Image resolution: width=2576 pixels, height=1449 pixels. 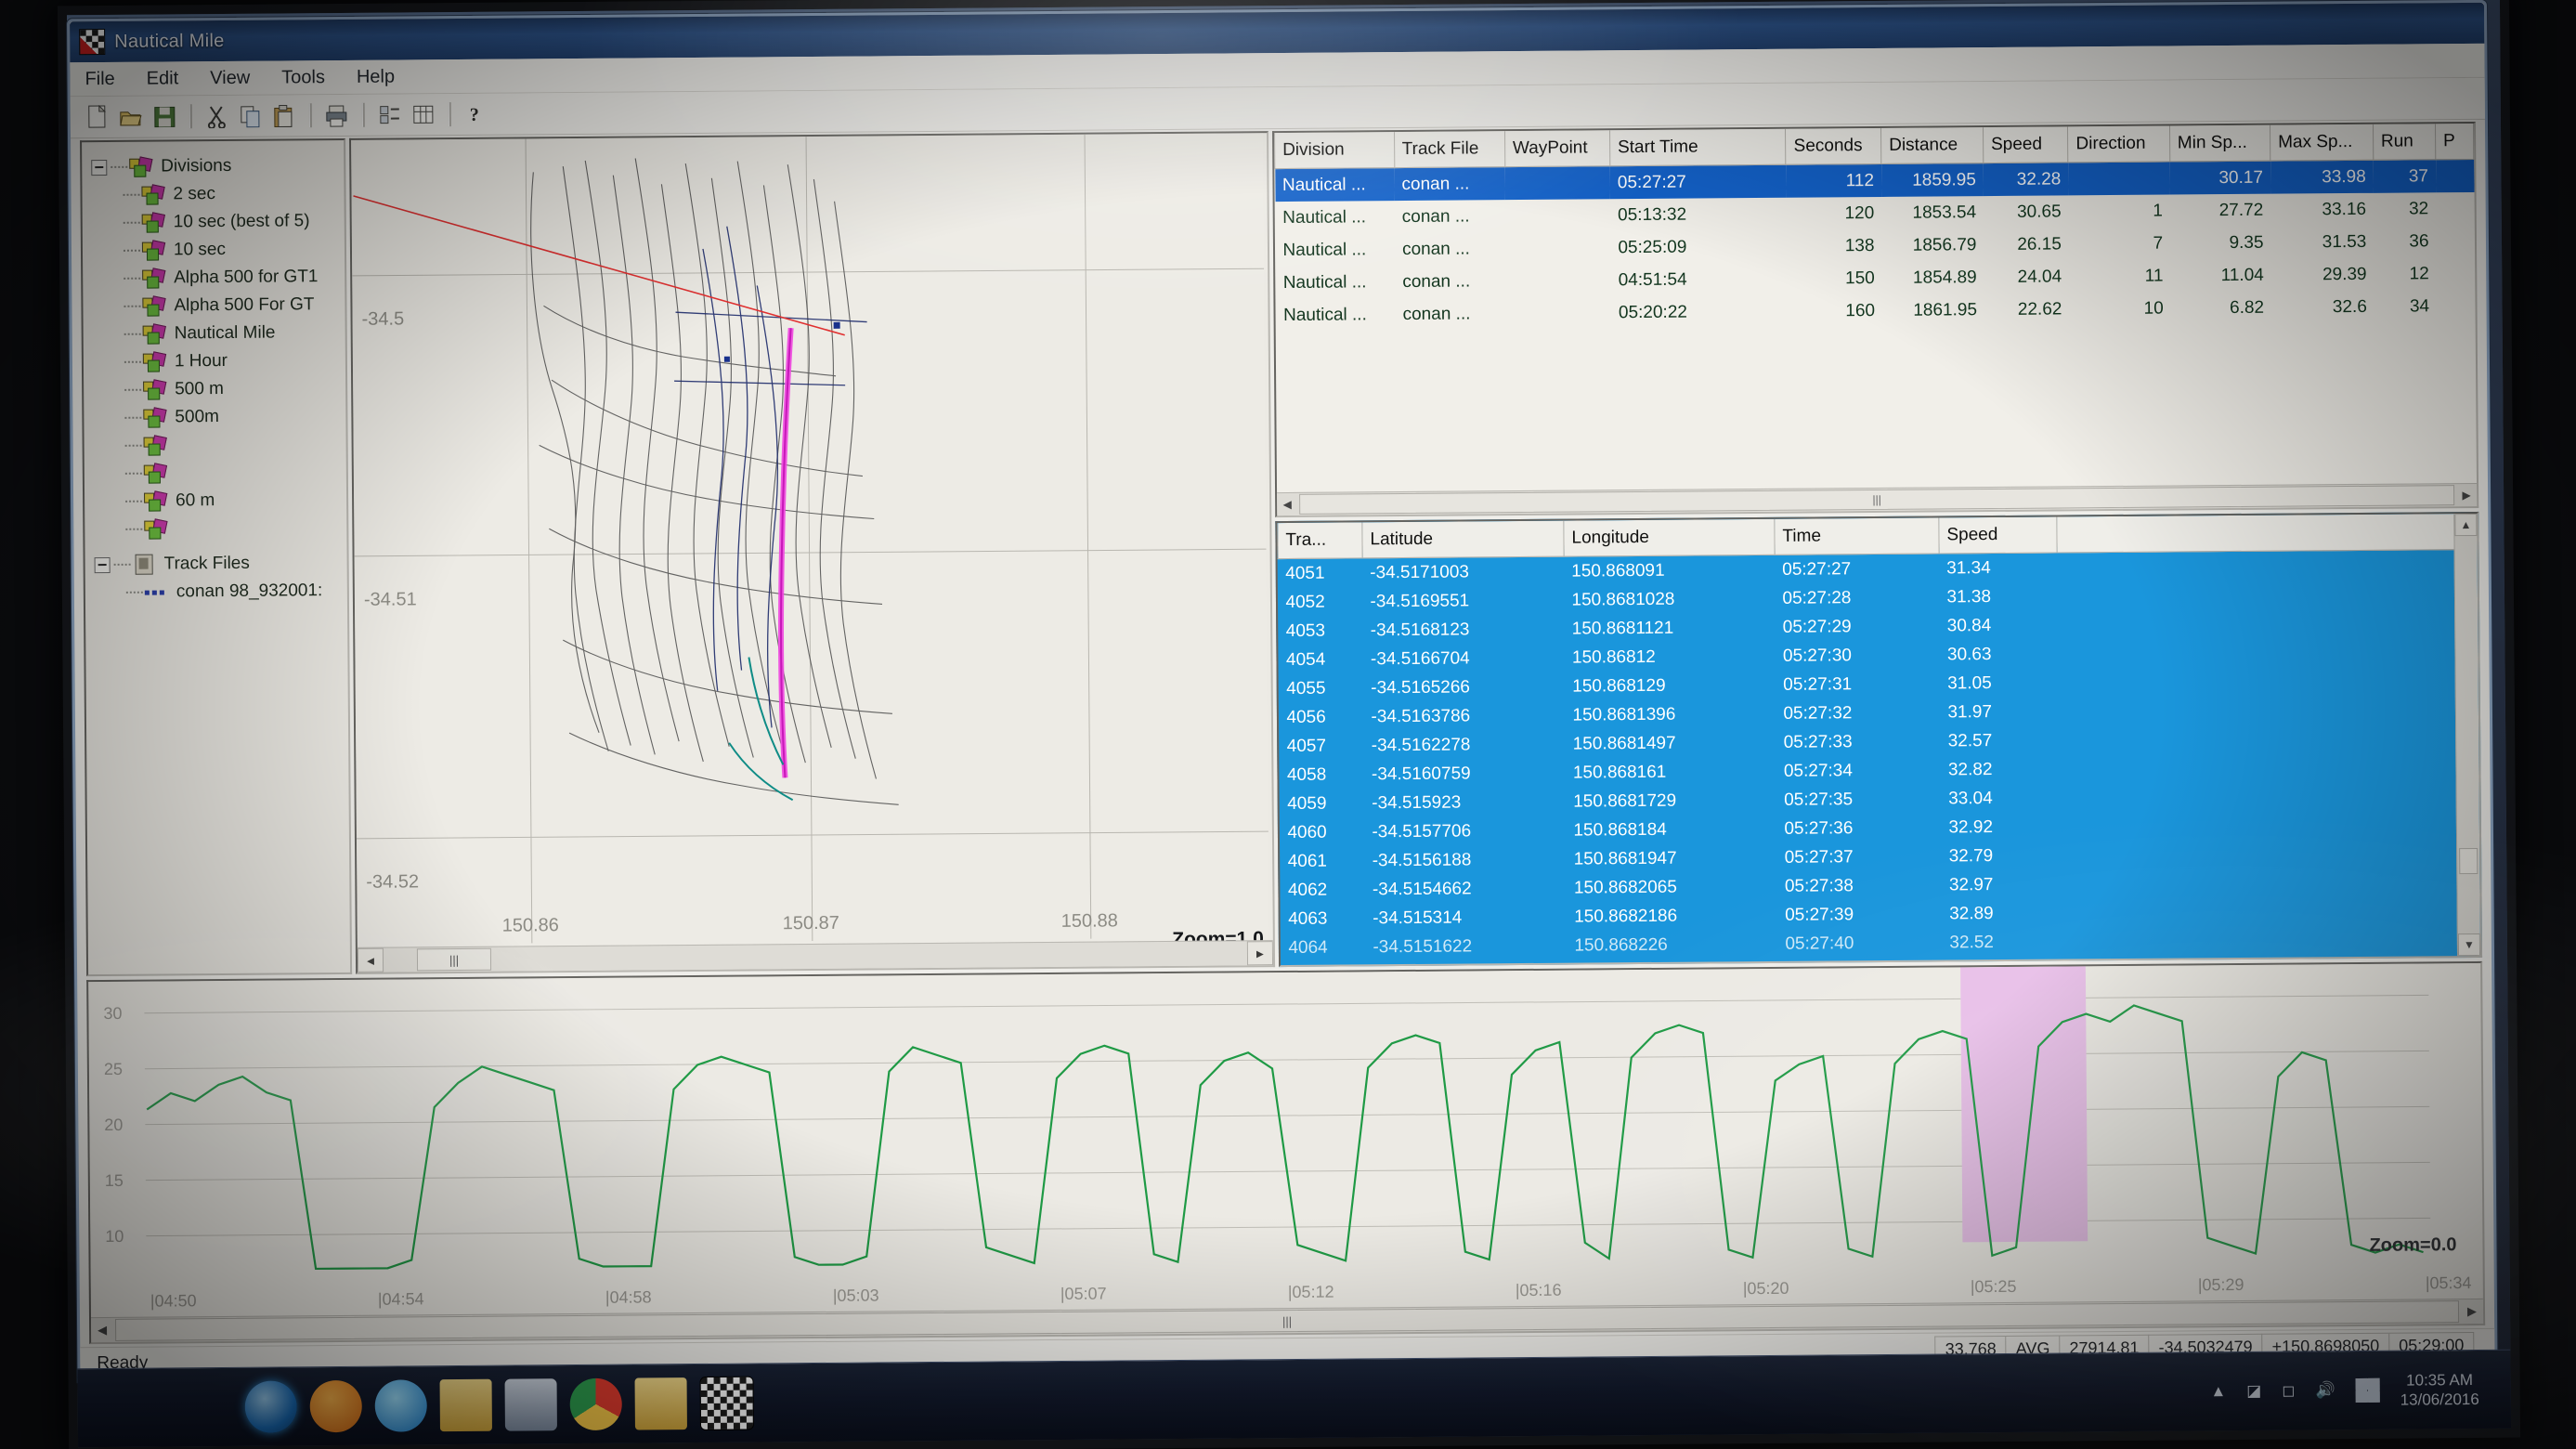 What do you see at coordinates (219, 305) in the screenshot?
I see `tree-item-alpha-500-for-gt: Alpha 500 For GT` at bounding box center [219, 305].